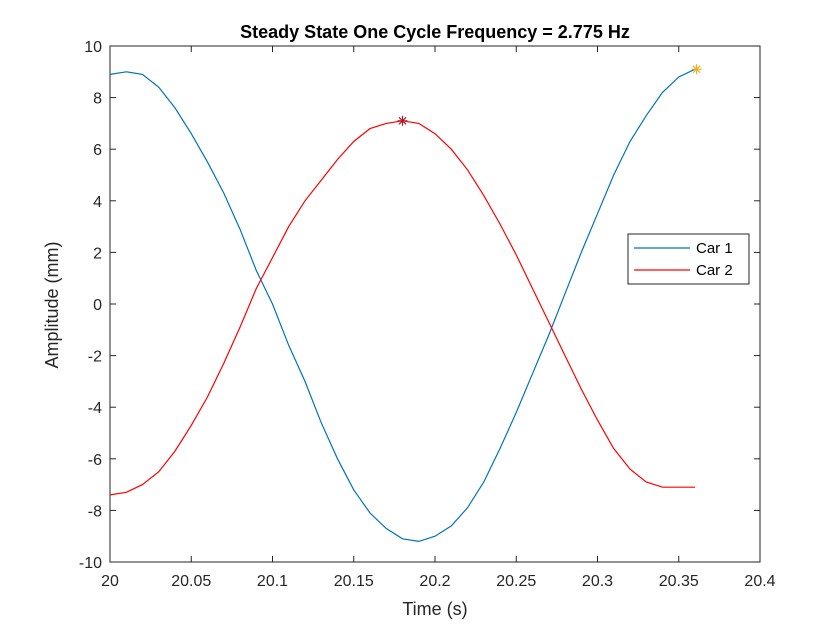 This screenshot has height=630, width=840. What do you see at coordinates (95, 511) in the screenshot?
I see `y-tick-label: -8` at bounding box center [95, 511].